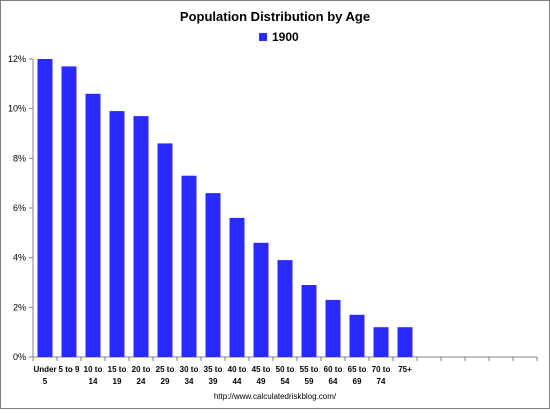 Image resolution: width=550 pixels, height=413 pixels. I want to click on x-tick-label: 75+, so click(405, 369).